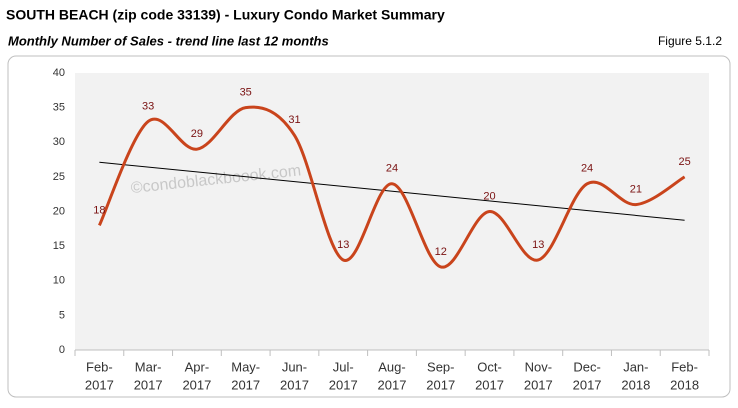 This screenshot has width=738, height=408. Describe the element at coordinates (392, 191) in the screenshot. I see `trend-line` at that location.